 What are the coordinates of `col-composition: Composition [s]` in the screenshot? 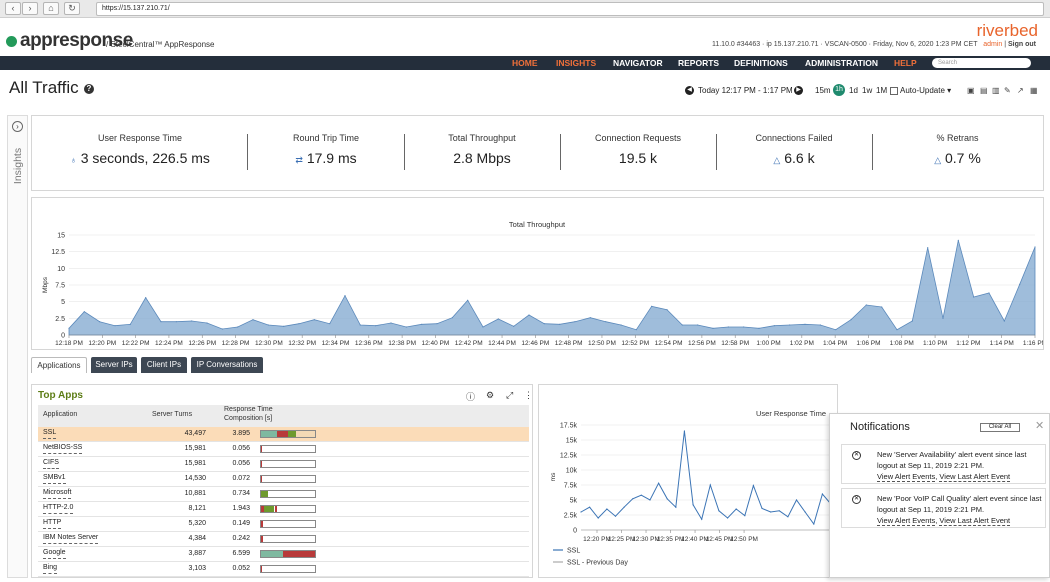 It's located at (248, 418).